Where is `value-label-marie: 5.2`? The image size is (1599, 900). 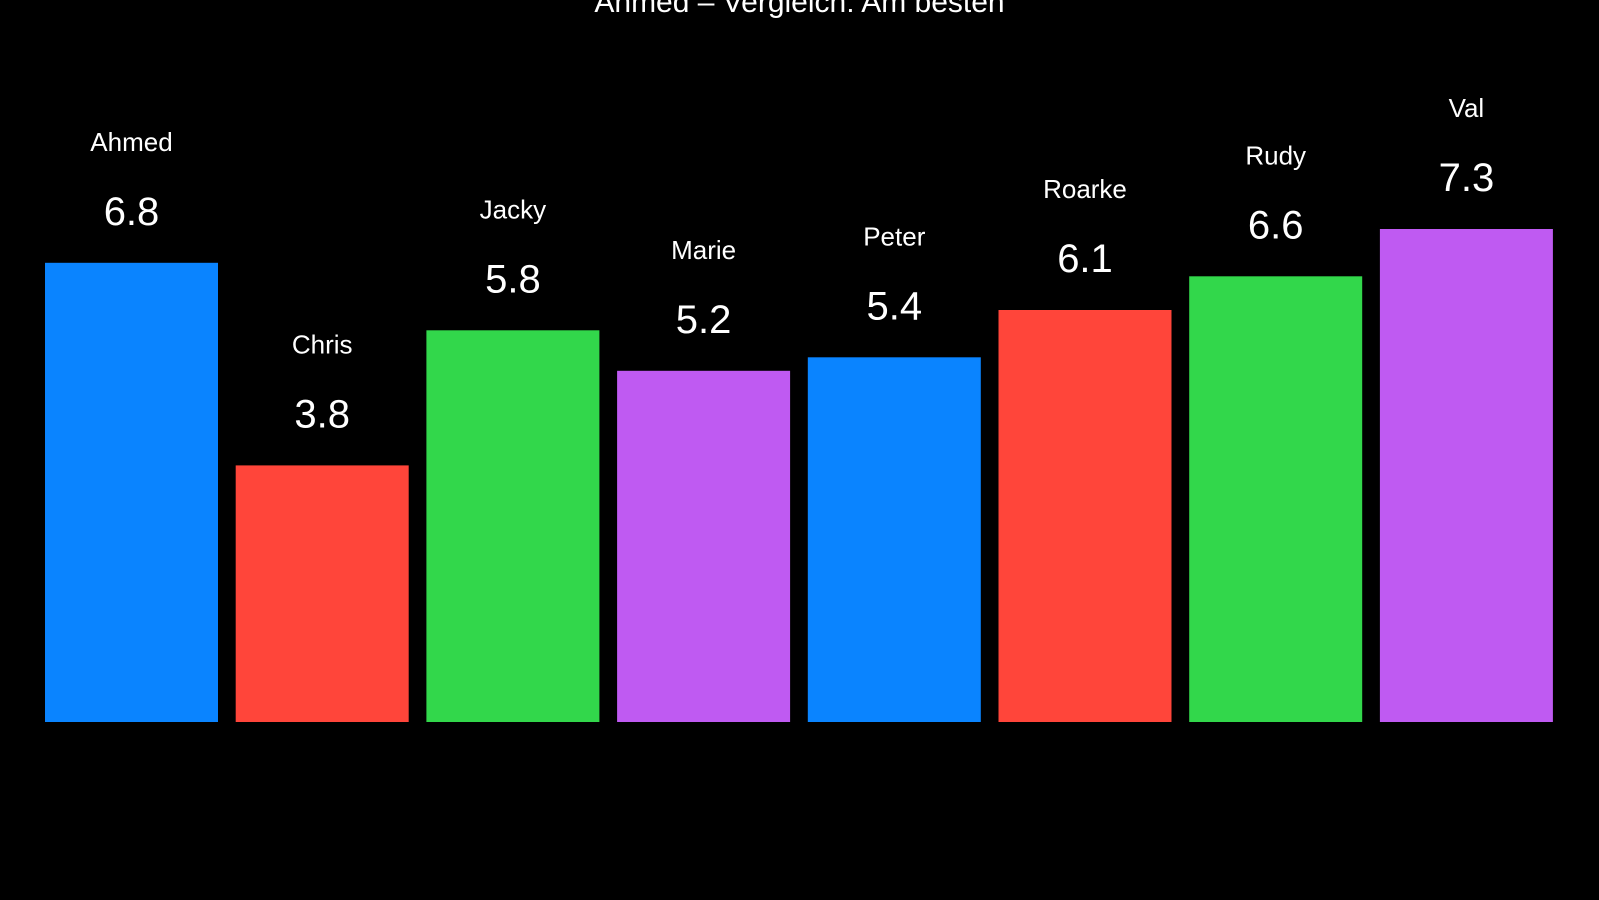
value-label-marie: 5.2 is located at coordinates (704, 320).